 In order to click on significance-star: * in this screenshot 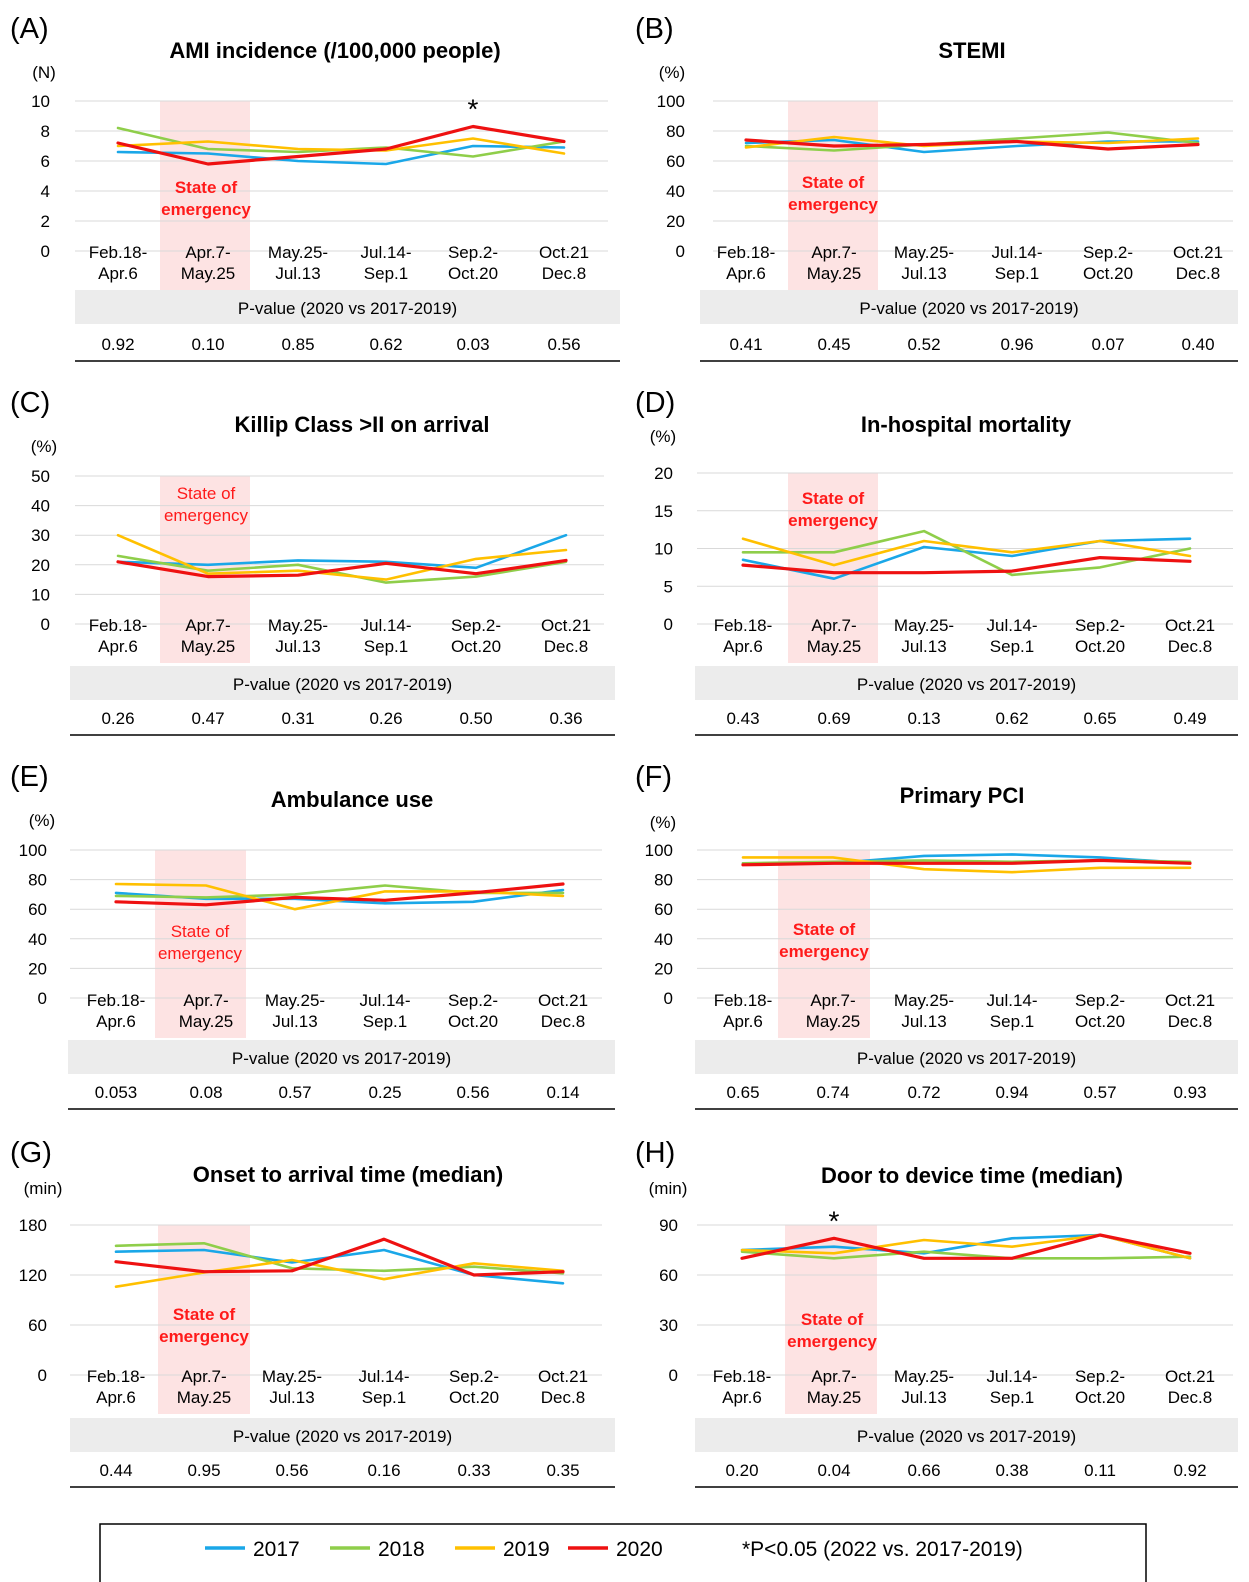, I will do `click(834, 1220)`.